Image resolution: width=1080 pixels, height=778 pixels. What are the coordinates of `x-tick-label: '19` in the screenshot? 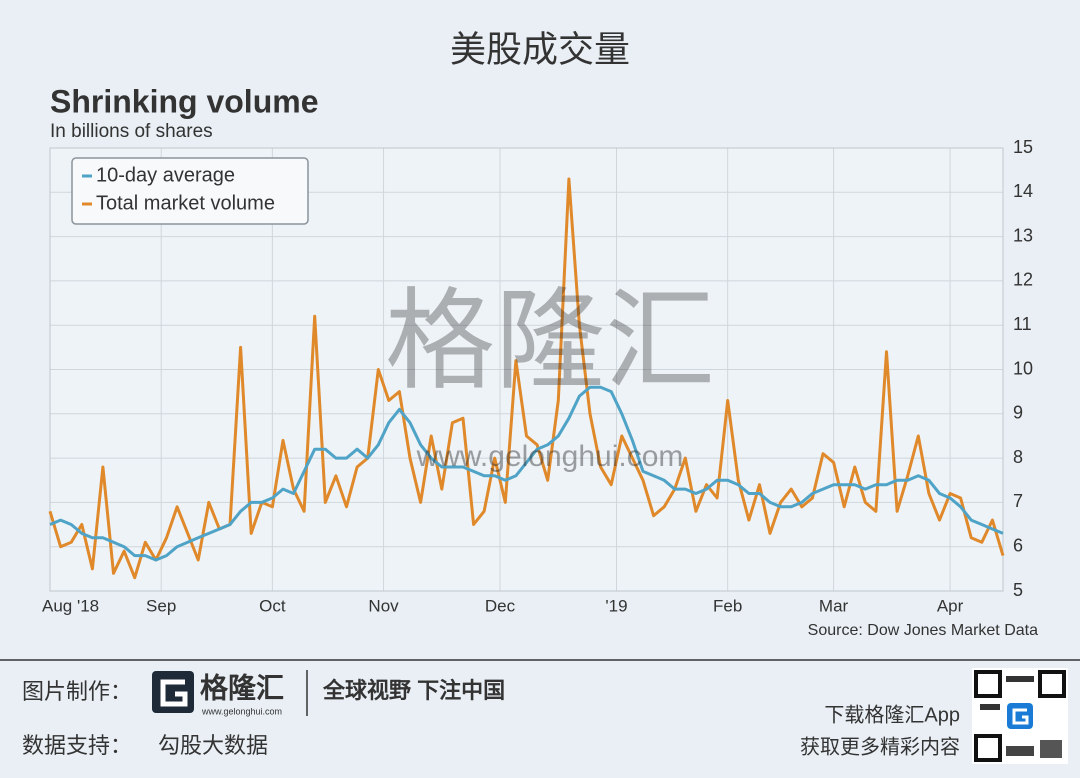 It's located at (616, 605).